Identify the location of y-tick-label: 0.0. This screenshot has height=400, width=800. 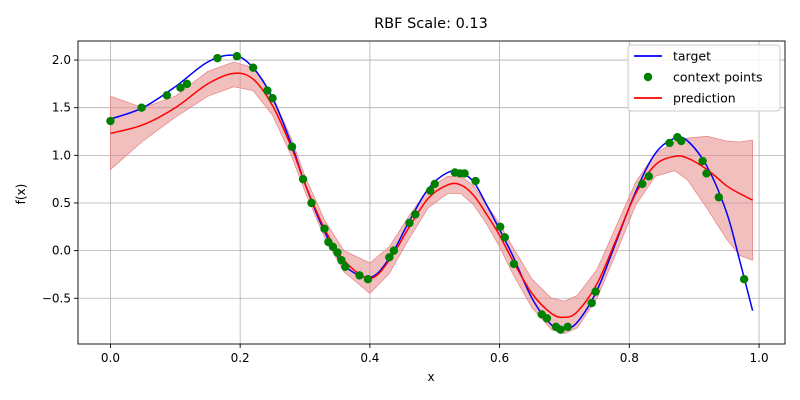
(61, 251).